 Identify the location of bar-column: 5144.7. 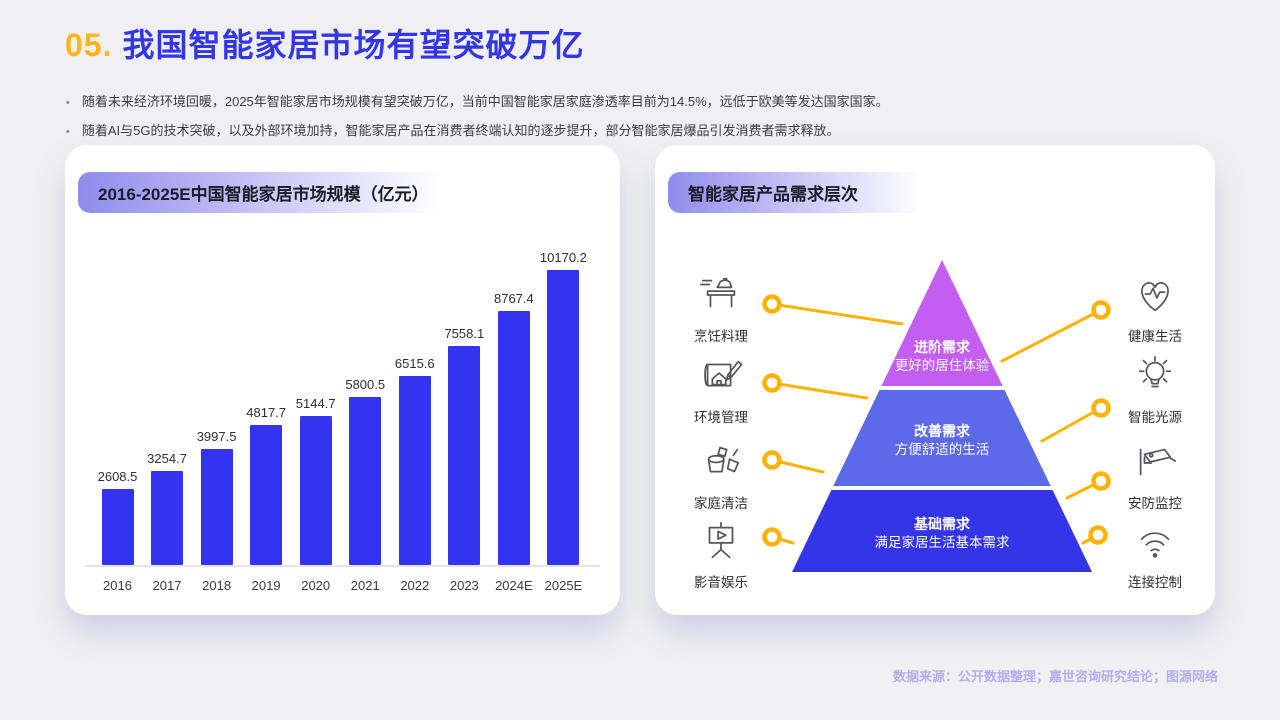
(315, 480).